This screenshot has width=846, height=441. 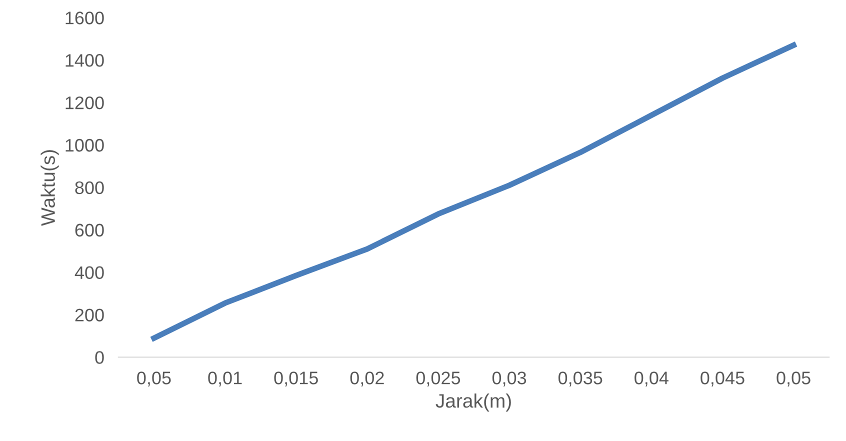 What do you see at coordinates (580, 379) in the screenshot?
I see `x-tick-label: 0,035` at bounding box center [580, 379].